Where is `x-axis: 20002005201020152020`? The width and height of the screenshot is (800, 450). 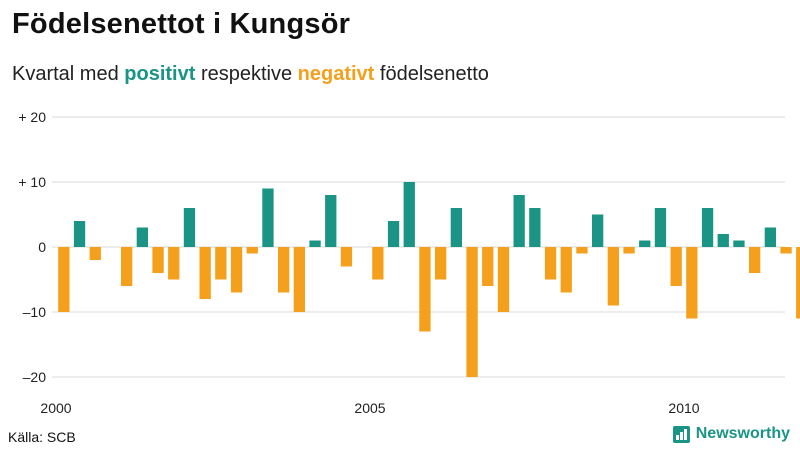
x-axis: 20002005201020152020 is located at coordinates (369, 408).